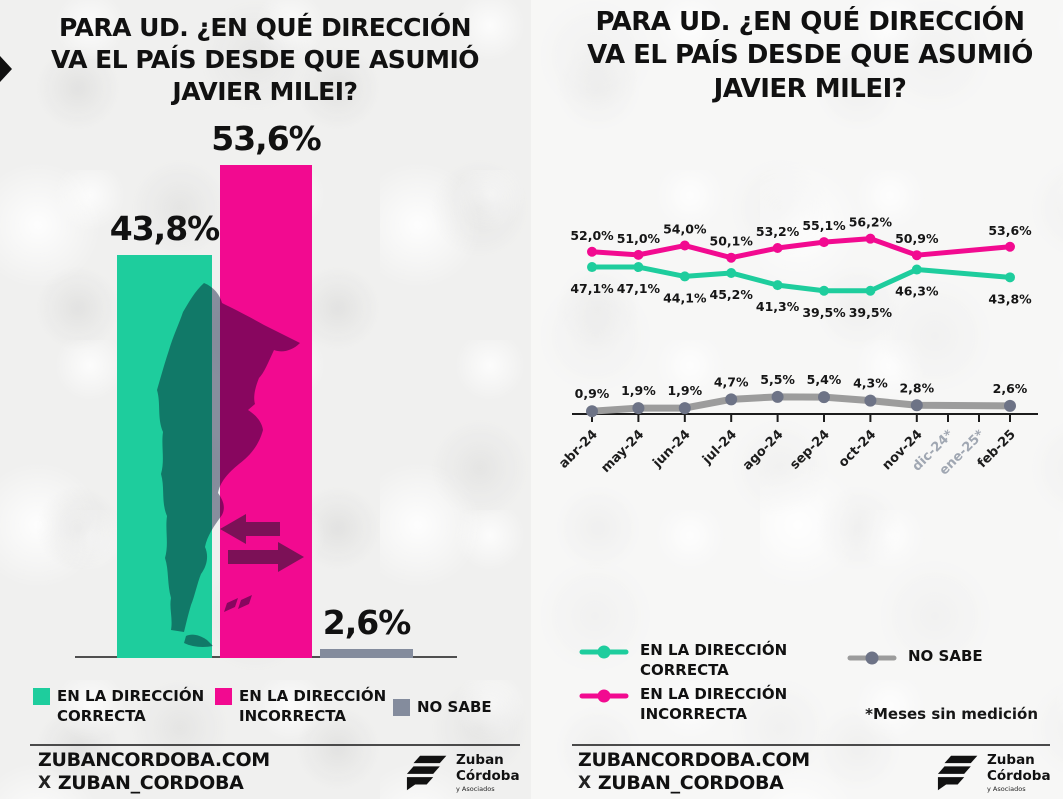 The image size is (1063, 799). I want to click on legend-item-no-sabe-line: NO SABE, so click(915, 656).